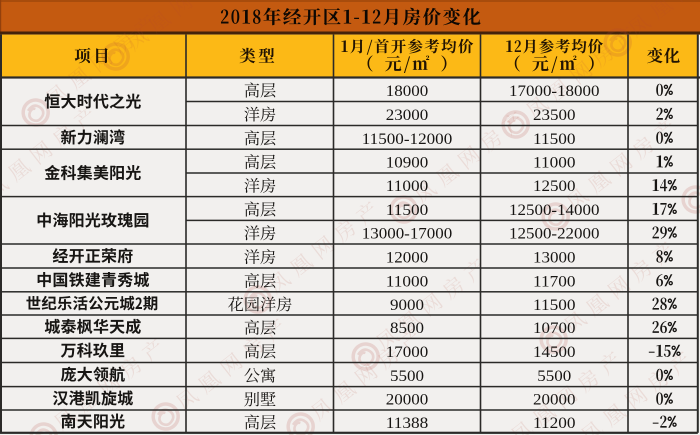 The height and width of the screenshot is (435, 700). Describe the element at coordinates (407, 423) in the screenshot. I see `svg-text: 11388` at that location.